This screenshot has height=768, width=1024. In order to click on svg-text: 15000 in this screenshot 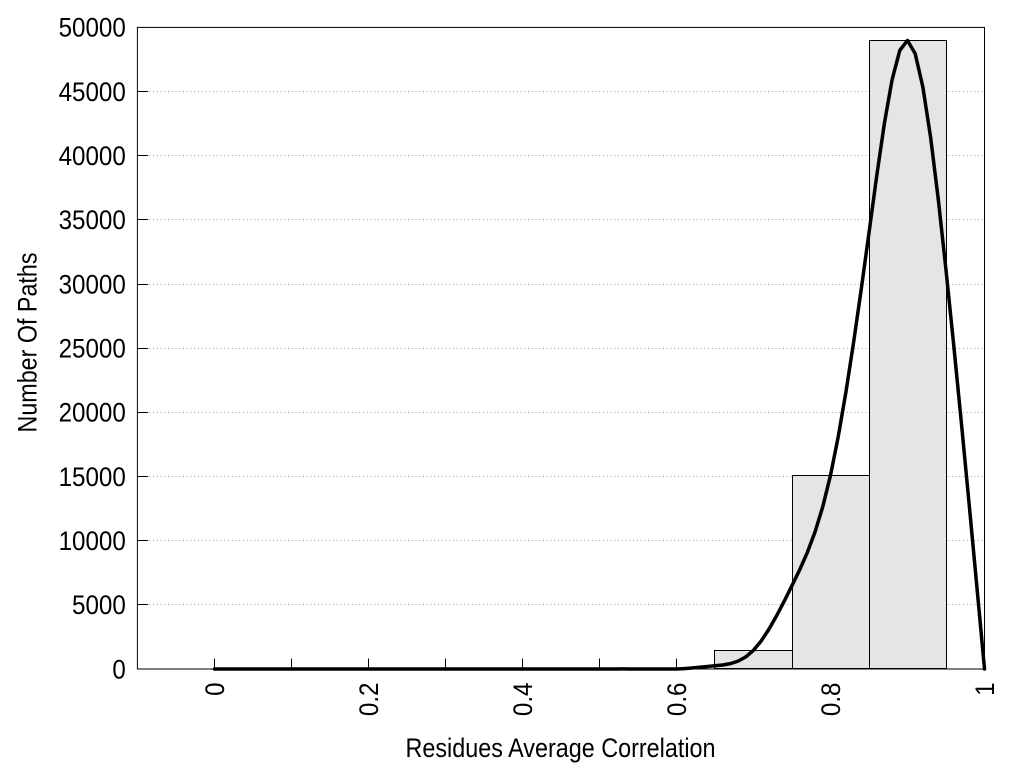, I will do `click(92, 477)`.